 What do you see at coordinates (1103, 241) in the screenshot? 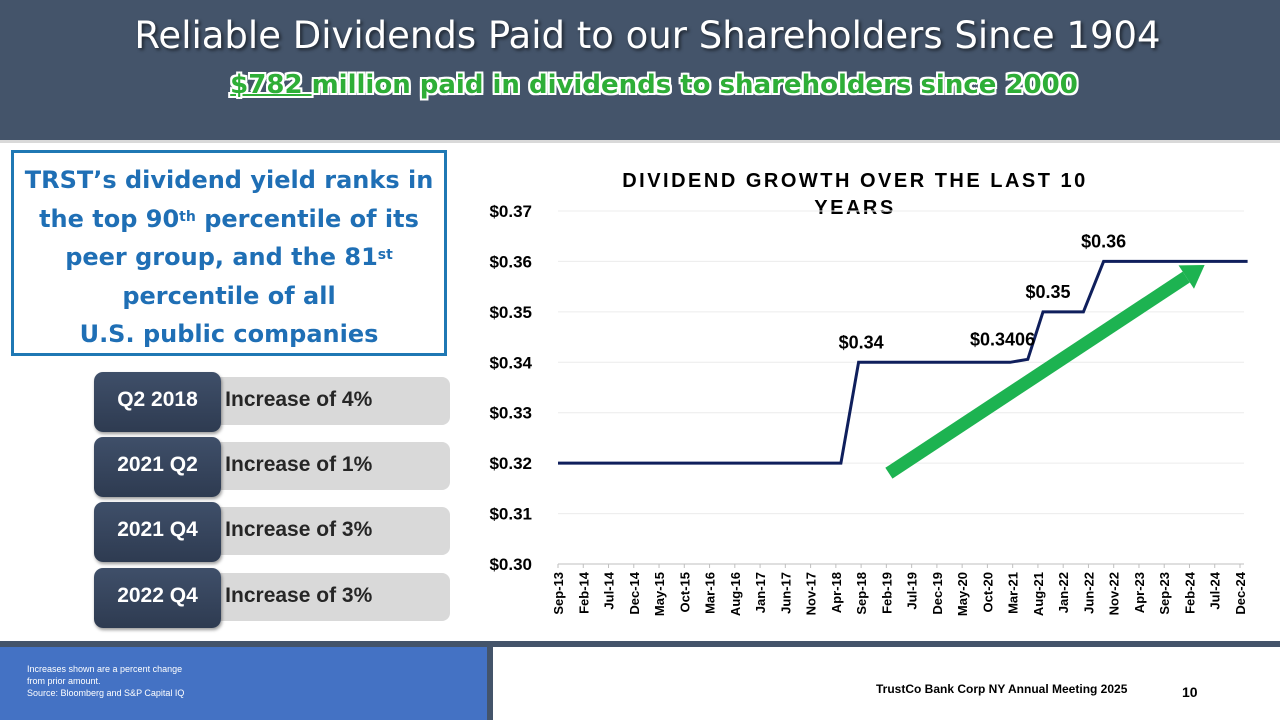
I see `data-label: $0.36` at bounding box center [1103, 241].